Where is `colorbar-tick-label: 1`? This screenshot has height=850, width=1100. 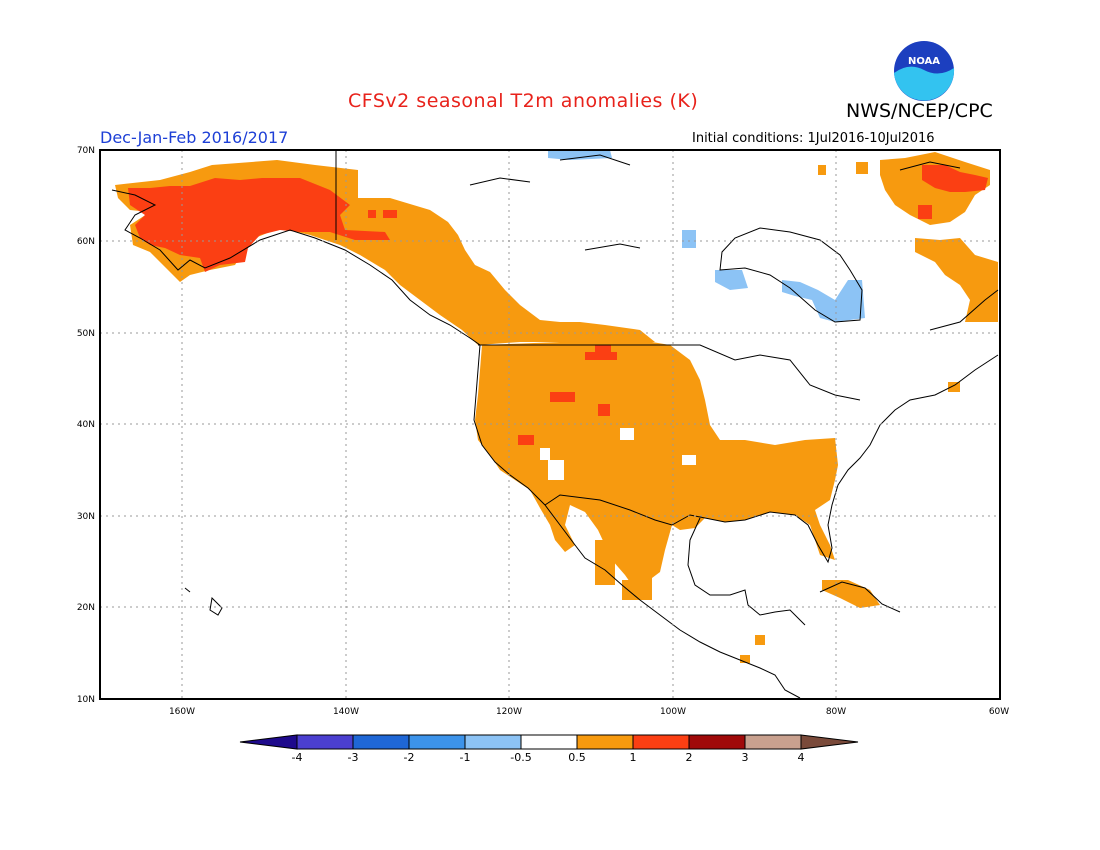
colorbar-tick-label: 1 is located at coordinates (633, 757).